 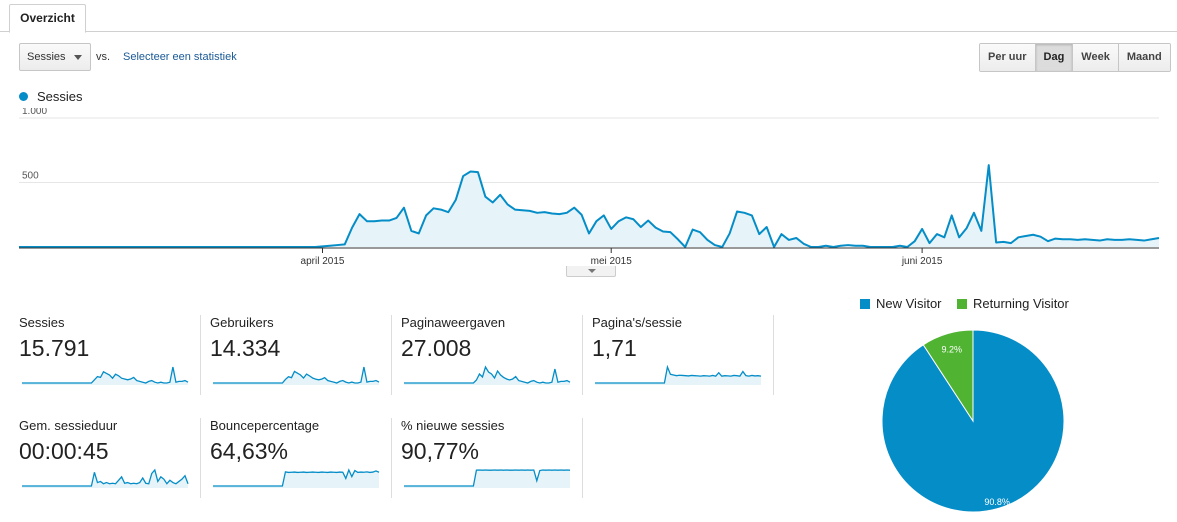 What do you see at coordinates (588, 16) in the screenshot?
I see `tab-bar: Overzicht` at bounding box center [588, 16].